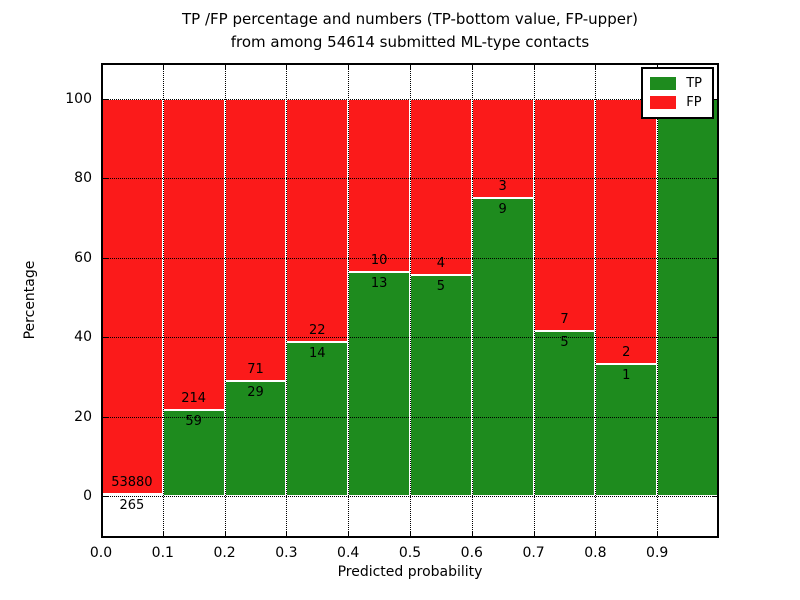  Describe the element at coordinates (663, 102) in the screenshot. I see `fp-legend-swatch` at that location.